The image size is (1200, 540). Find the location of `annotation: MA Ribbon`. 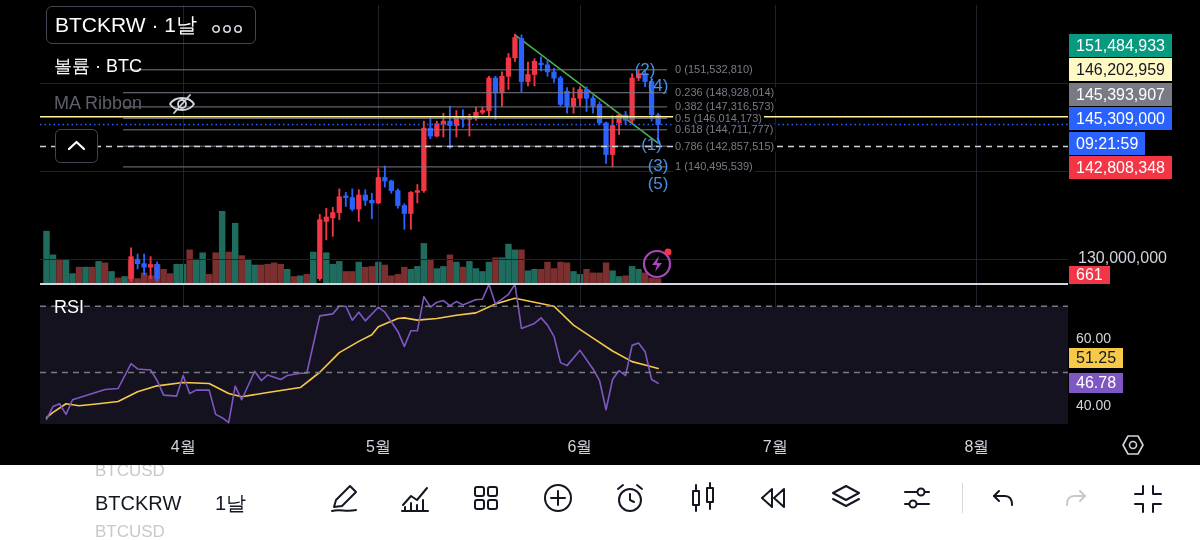

annotation: MA Ribbon is located at coordinates (98, 103).